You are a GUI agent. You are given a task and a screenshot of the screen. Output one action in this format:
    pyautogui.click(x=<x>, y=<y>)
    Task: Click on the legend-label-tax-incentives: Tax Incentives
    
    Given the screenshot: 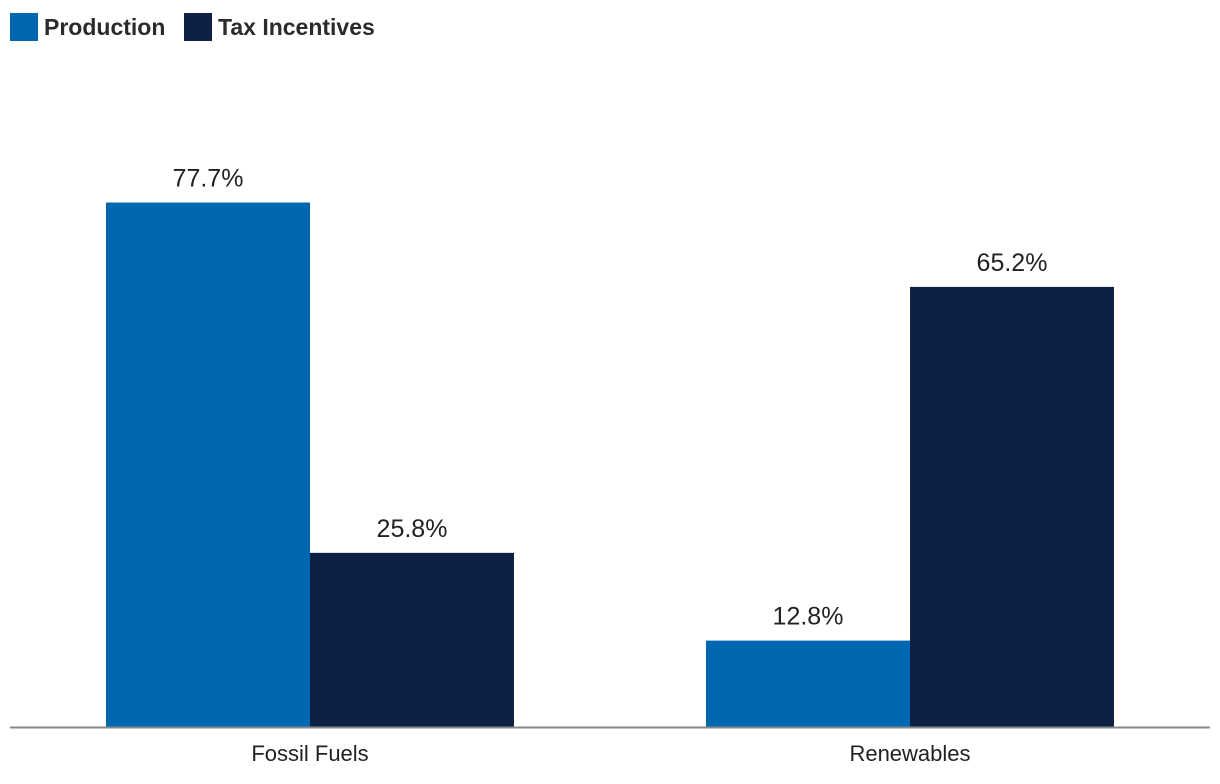 What is the action you would take?
    pyautogui.click(x=296, y=27)
    